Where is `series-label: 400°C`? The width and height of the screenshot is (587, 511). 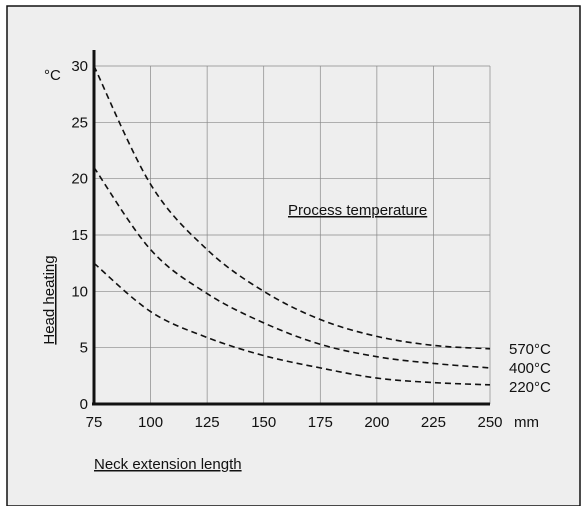 series-label: 400°C is located at coordinates (530, 368).